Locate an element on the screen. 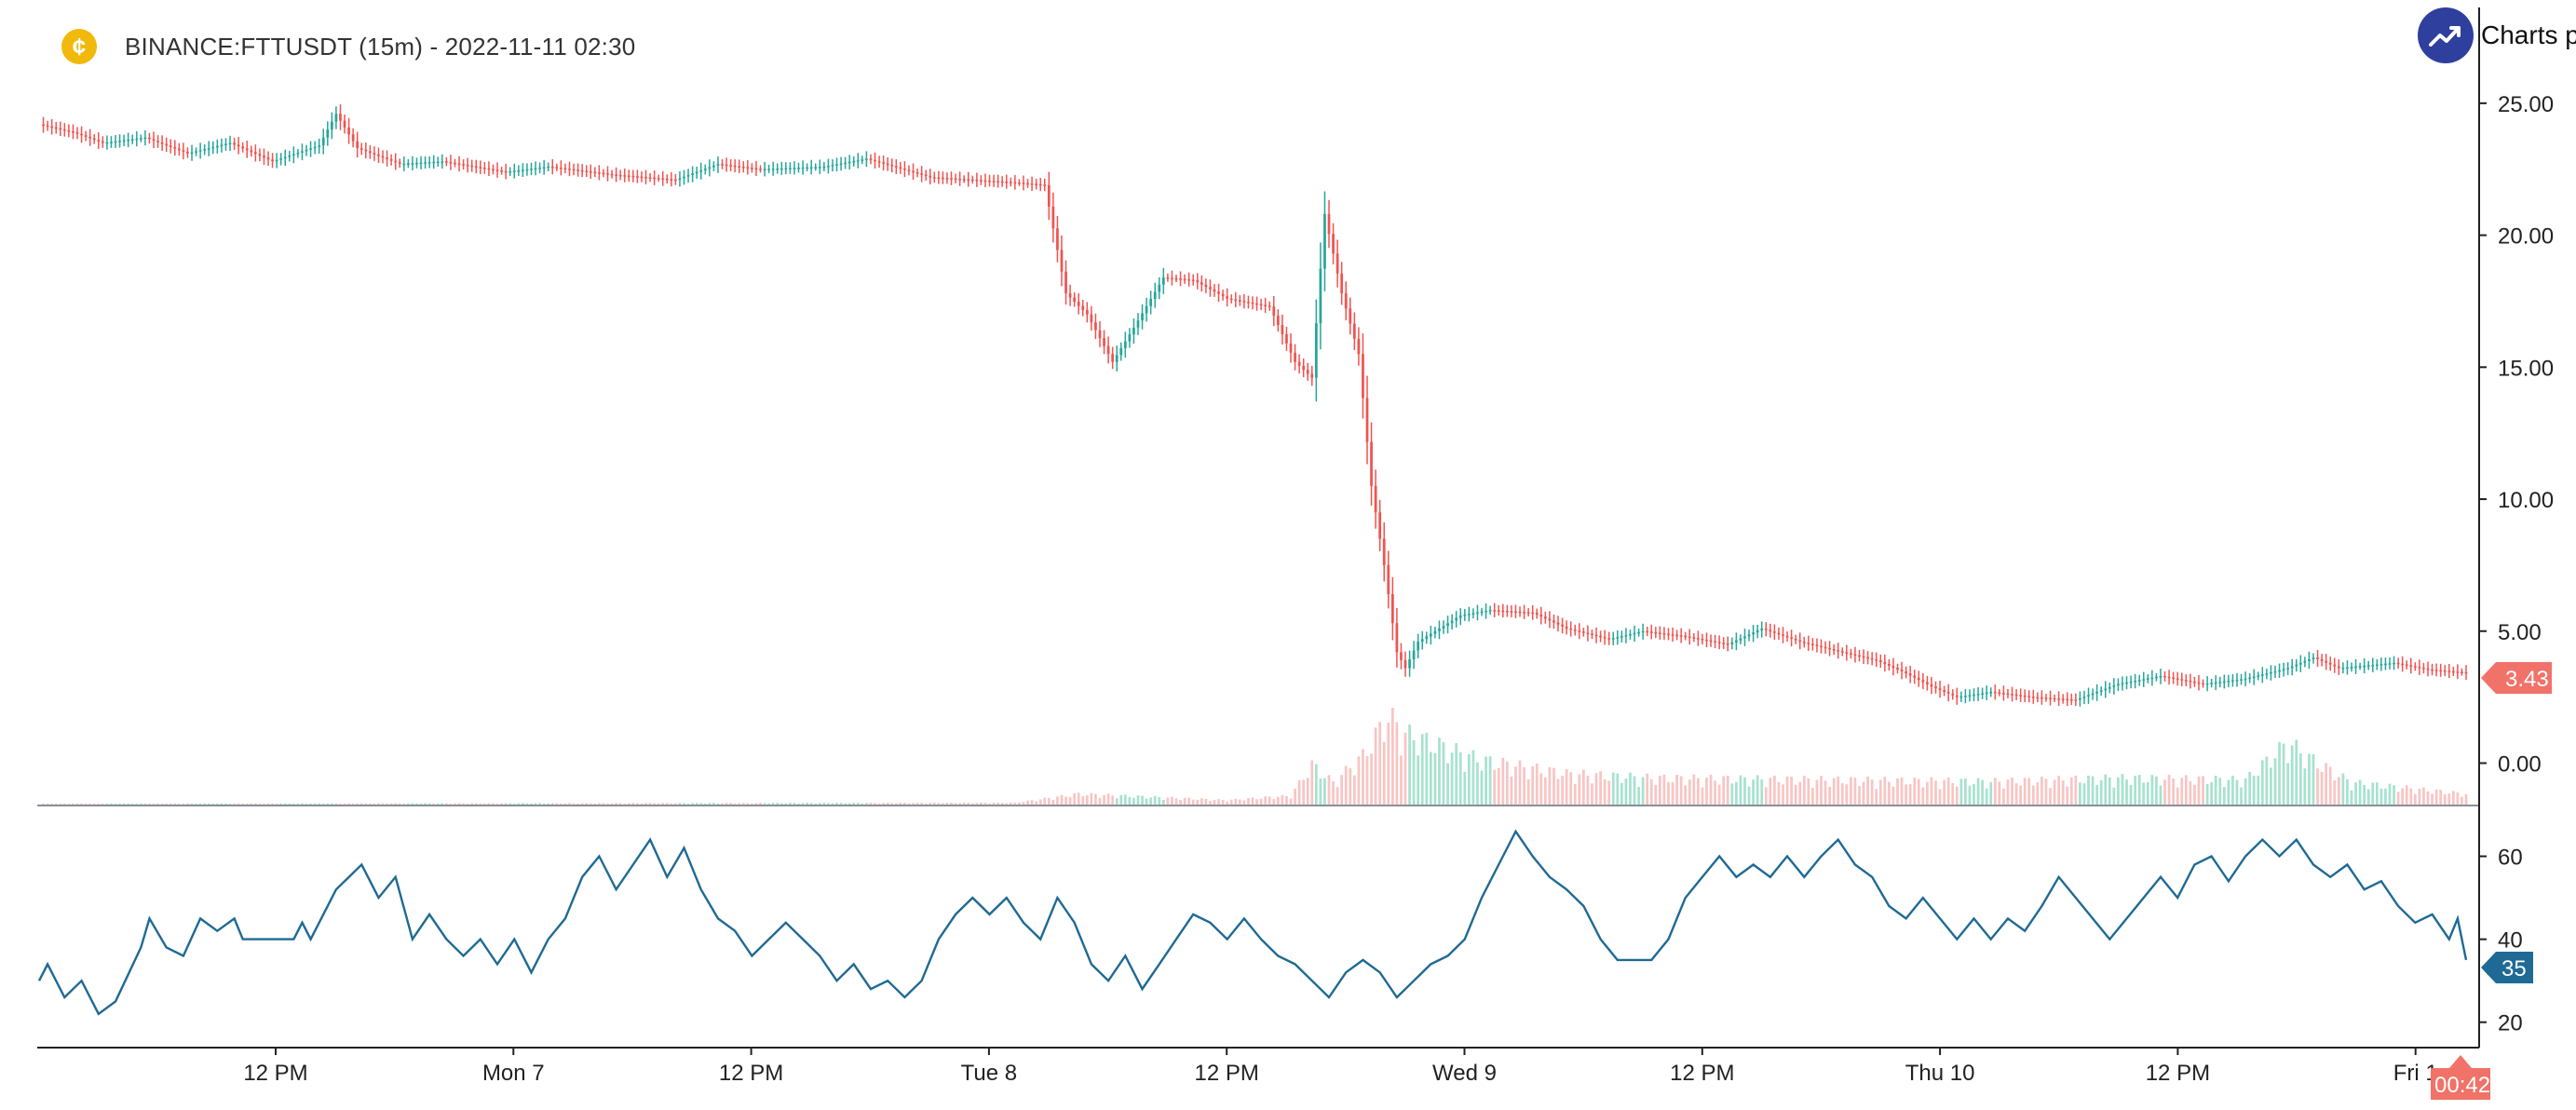 The image size is (2576, 1110). price-tick-label: 20.00 is located at coordinates (2526, 237).